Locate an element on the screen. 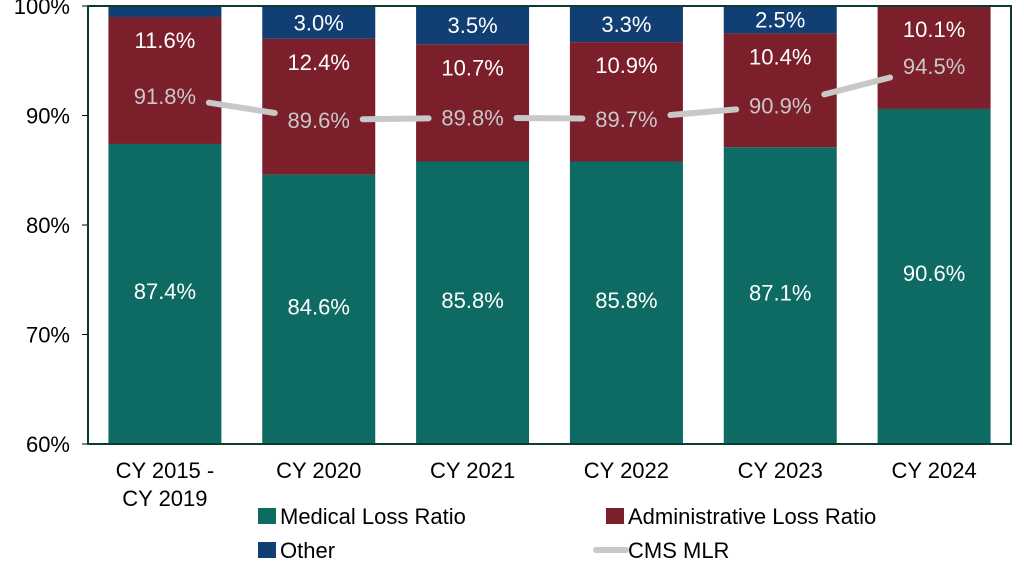 The image size is (1024, 568). y-tick-label: 80% is located at coordinates (48, 225).